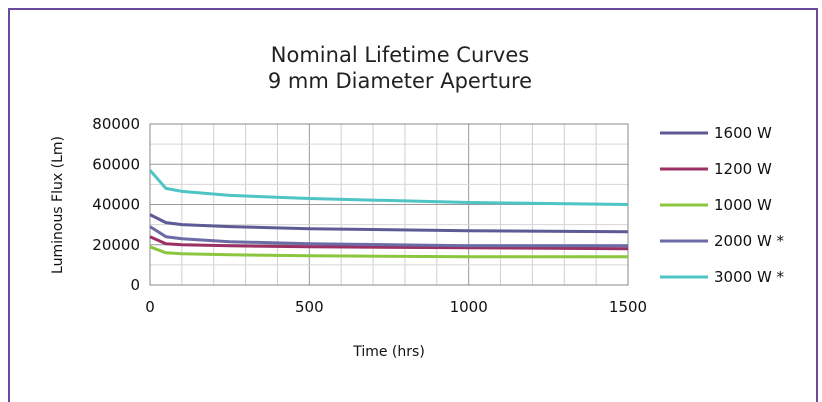 The height and width of the screenshot is (402, 822). I want to click on y-axis-label: Luminous Flux (Lm), so click(58, 205).